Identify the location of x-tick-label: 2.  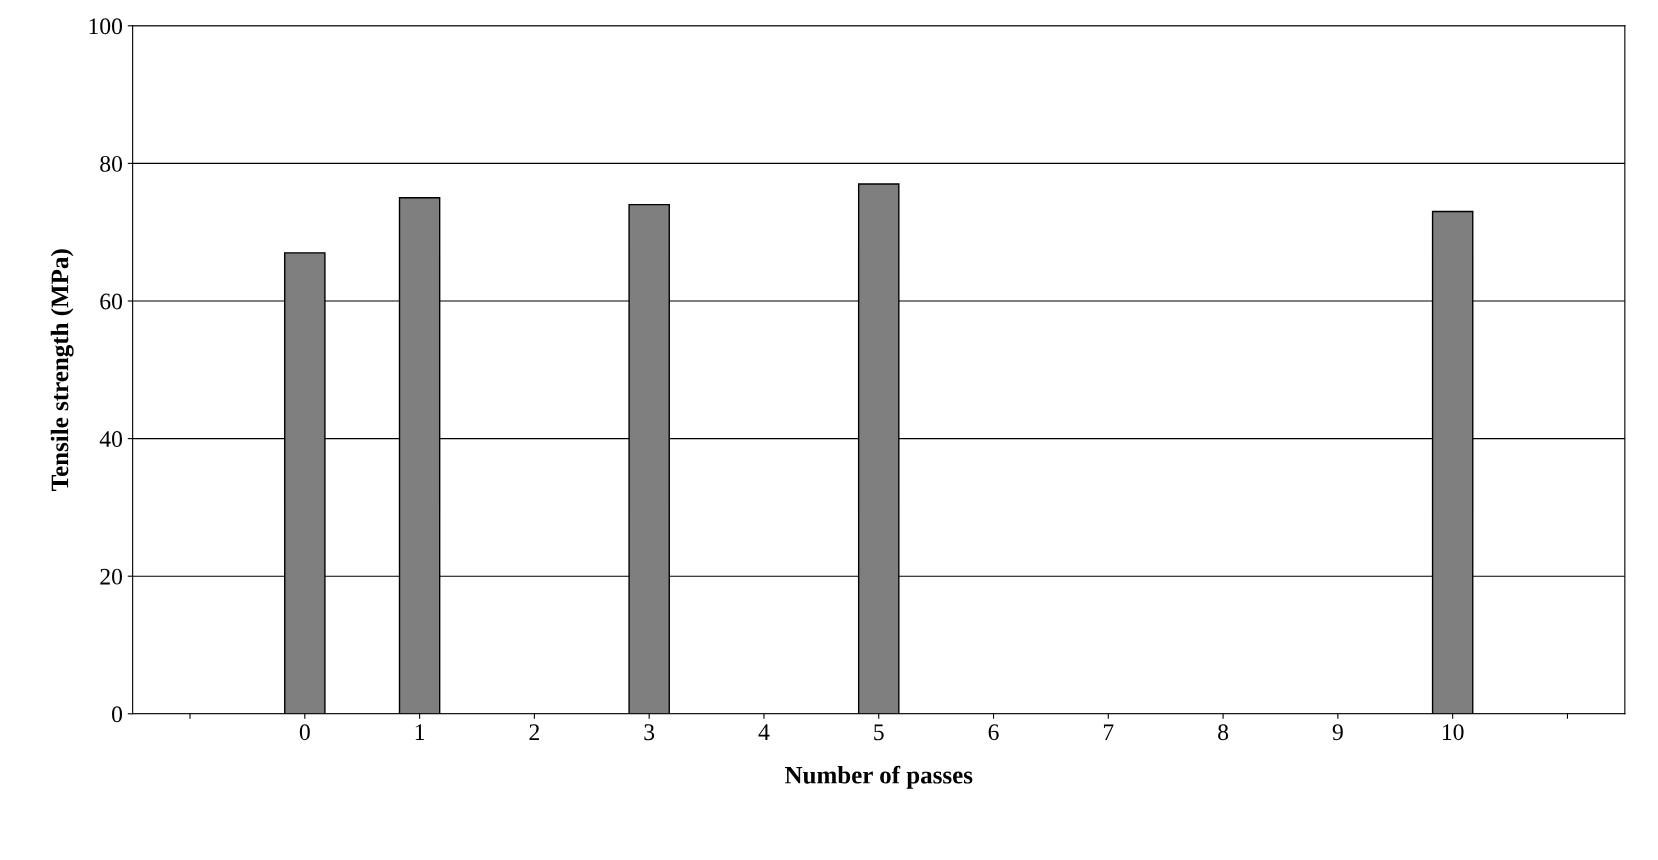
(534, 732).